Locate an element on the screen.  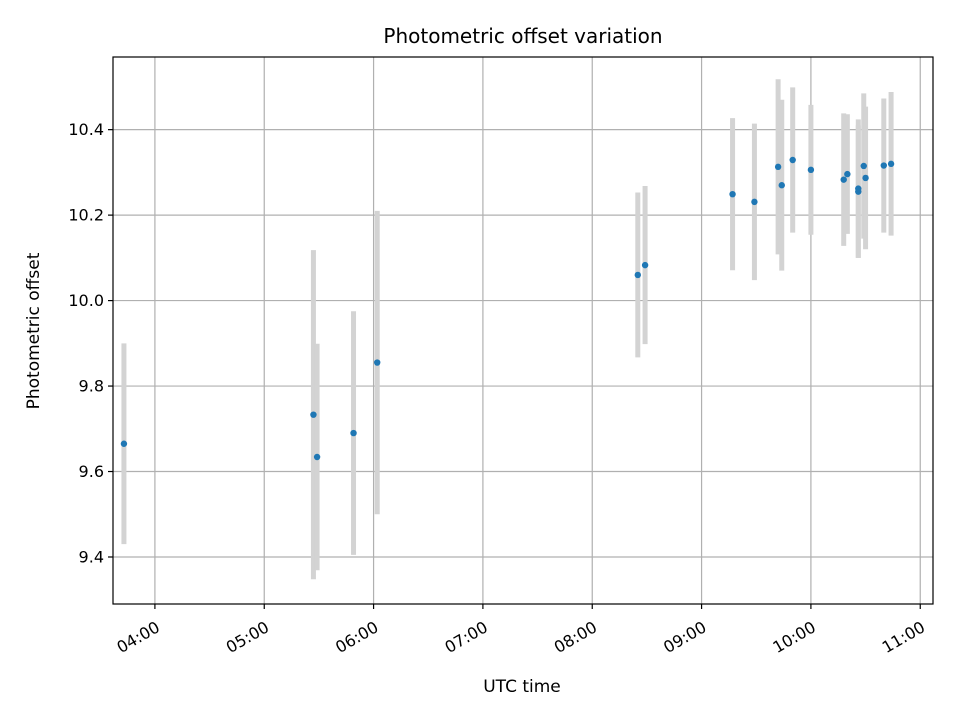
x-tick-label: 05:00 is located at coordinates (247, 637).